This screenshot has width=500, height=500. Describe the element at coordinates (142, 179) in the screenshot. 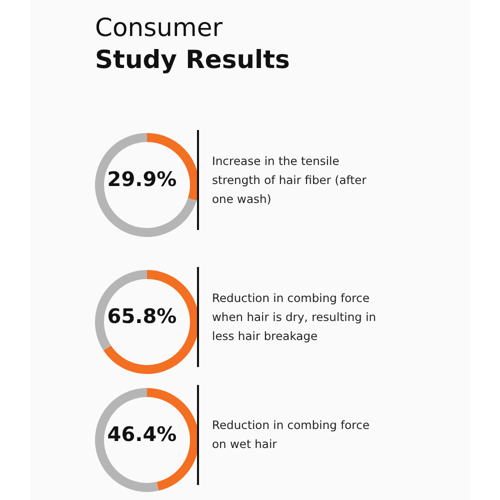

I see `text: 29.9%` at that location.